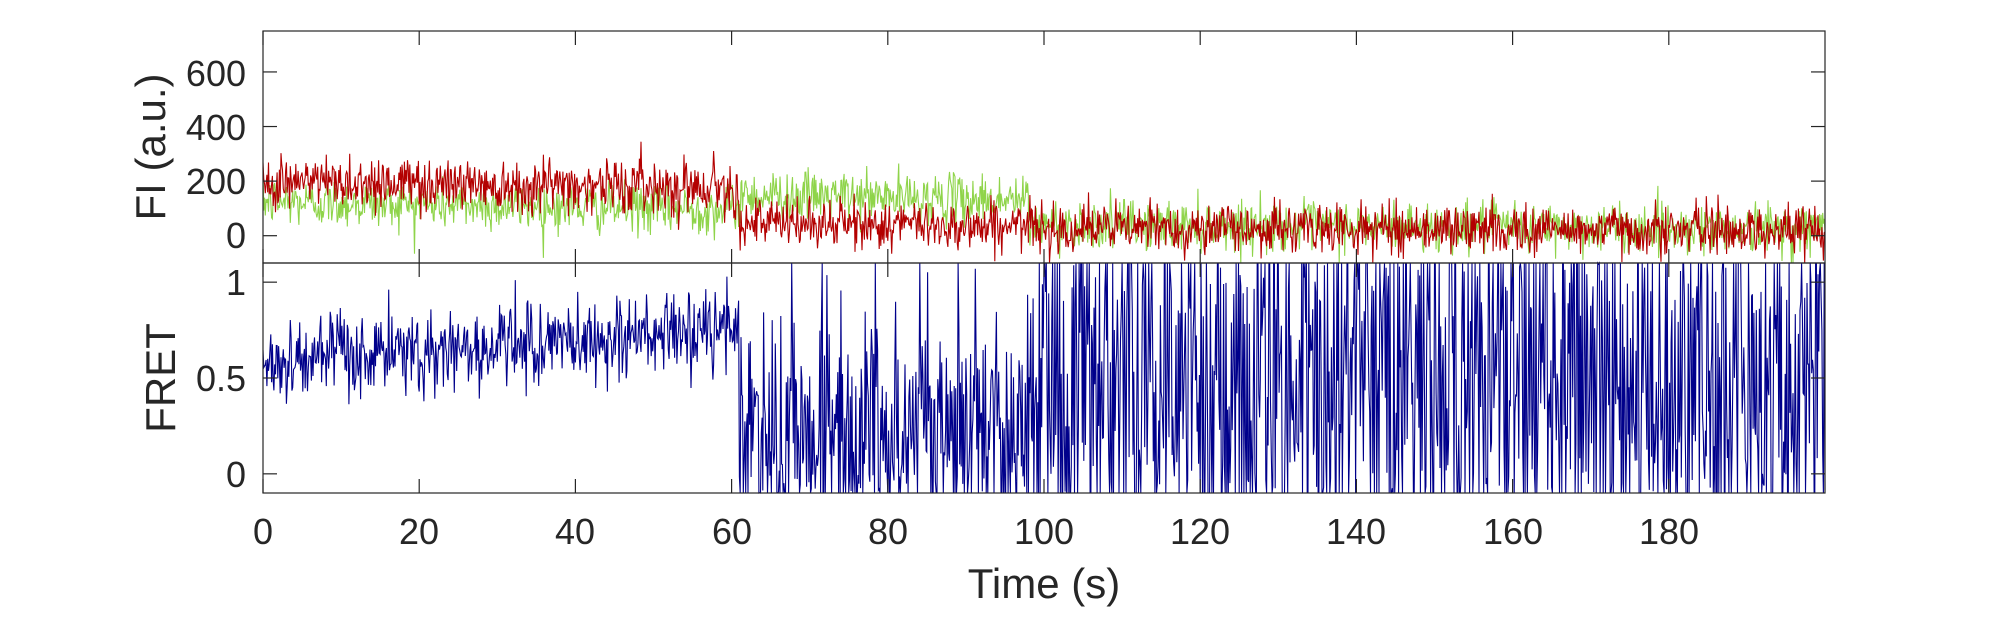 The image size is (2005, 625). What do you see at coordinates (1044, 531) in the screenshot?
I see `x-tick-label: 100` at bounding box center [1044, 531].